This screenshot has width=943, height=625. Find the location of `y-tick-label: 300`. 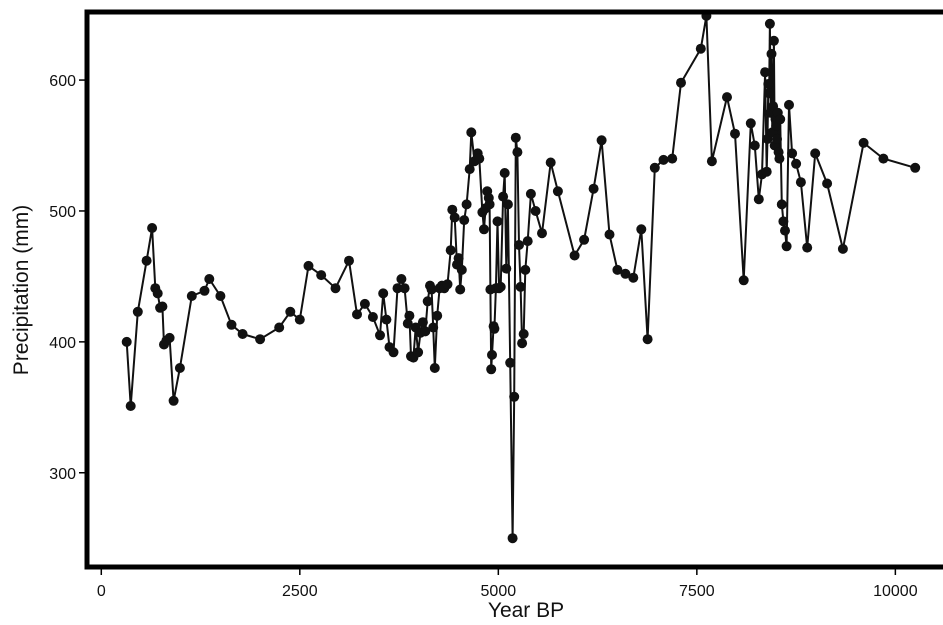

y-tick-label: 300 is located at coordinates (62, 474).